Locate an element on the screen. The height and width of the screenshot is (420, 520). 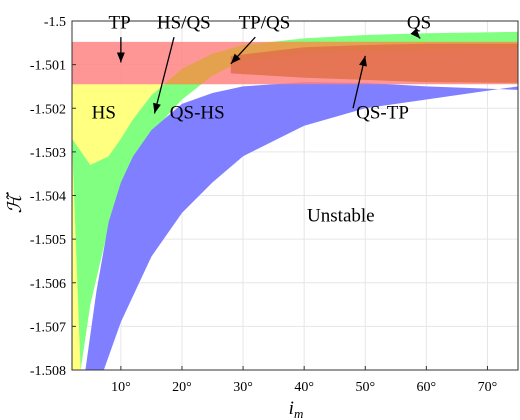
region-qs-tp is located at coordinates (374, 63).